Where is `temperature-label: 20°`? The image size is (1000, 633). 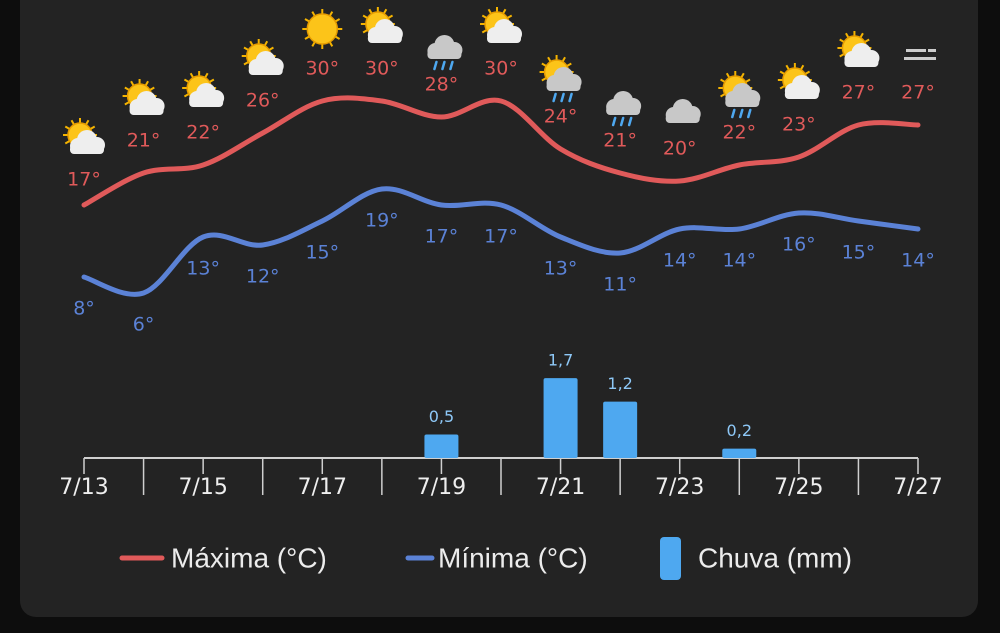 temperature-label: 20° is located at coordinates (680, 149).